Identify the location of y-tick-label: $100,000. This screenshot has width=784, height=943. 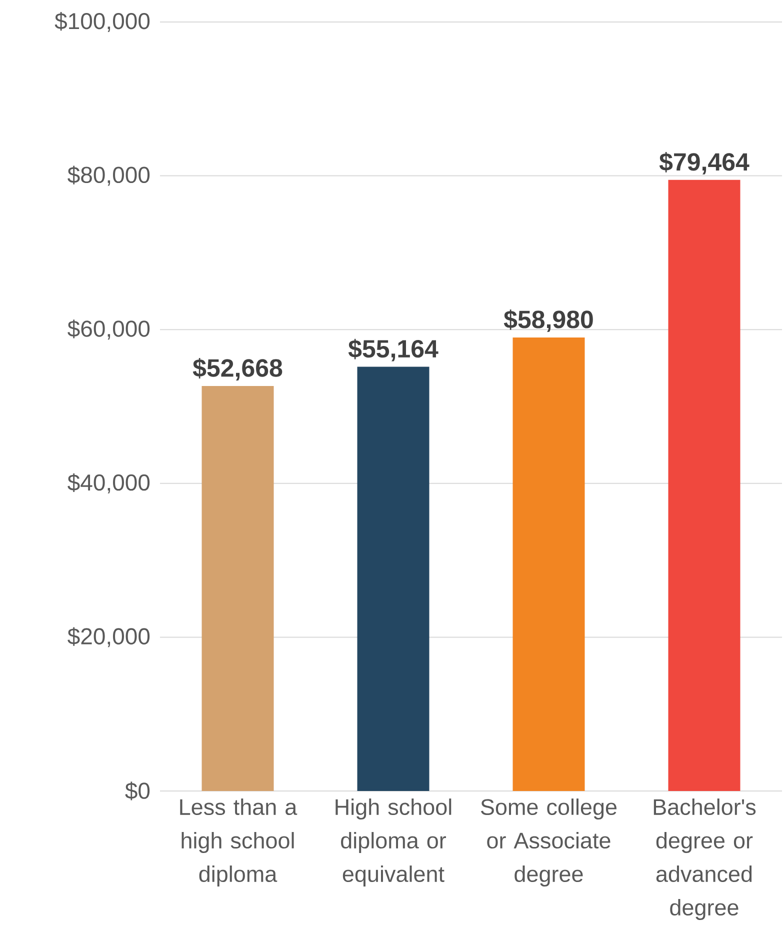
(102, 22).